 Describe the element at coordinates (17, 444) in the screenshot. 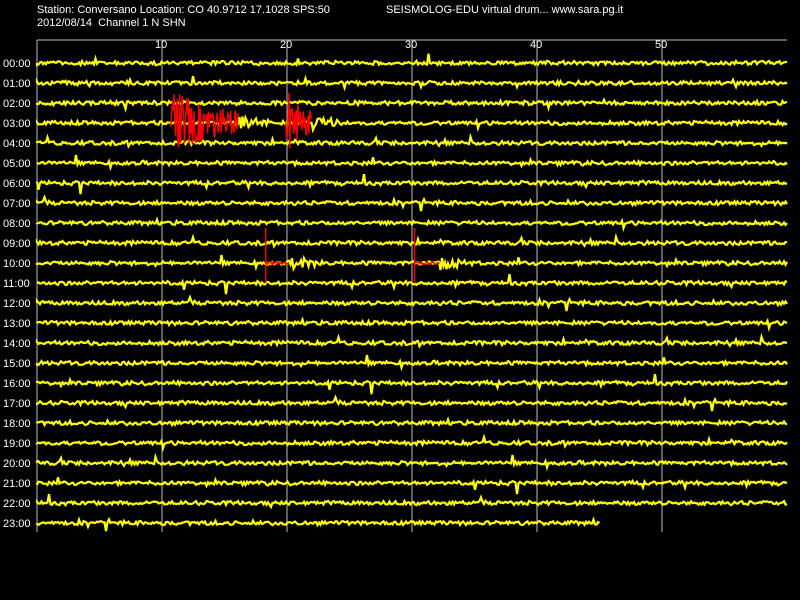

I see `row-label-1900: 19:00` at that location.